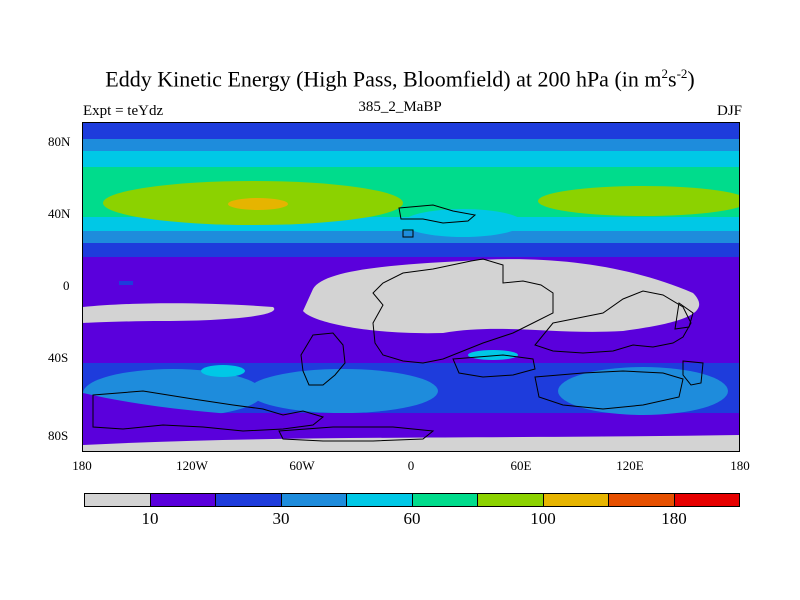 Image resolution: width=800 pixels, height=600 pixels. What do you see at coordinates (493, 355) in the screenshot?
I see `sh-cyan-east` at bounding box center [493, 355].